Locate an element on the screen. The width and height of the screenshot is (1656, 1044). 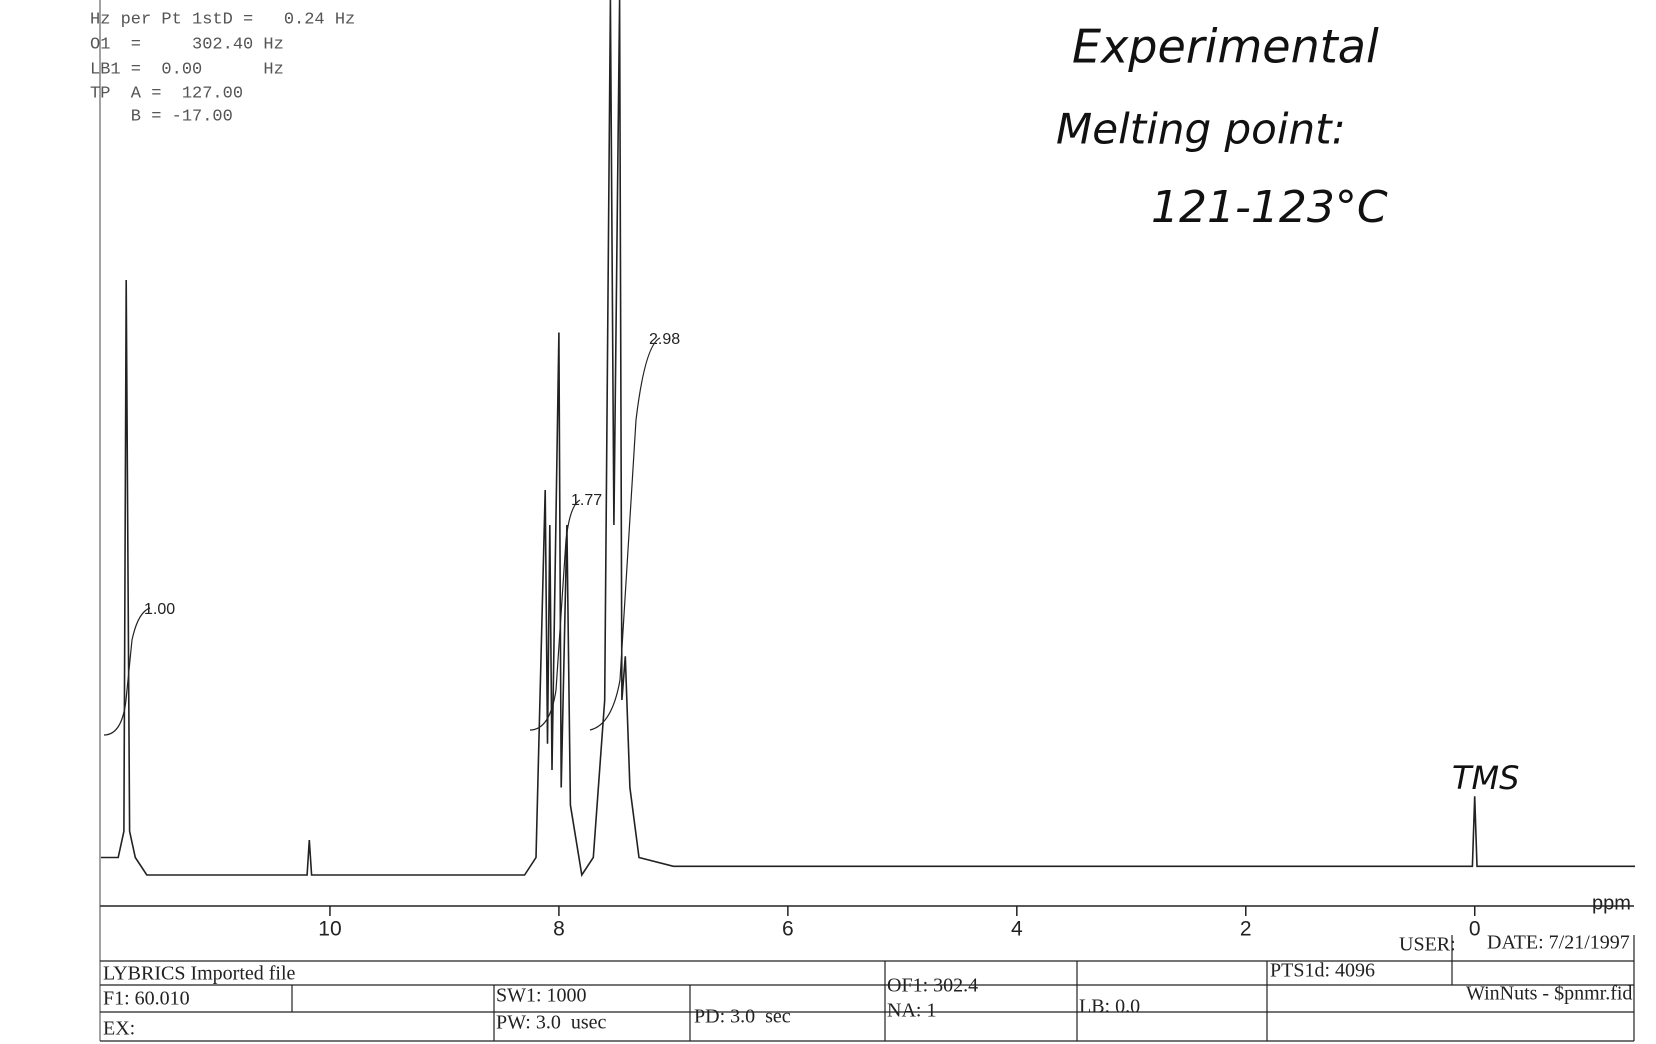
handwritten-note: TMS is located at coordinates (1485, 778).